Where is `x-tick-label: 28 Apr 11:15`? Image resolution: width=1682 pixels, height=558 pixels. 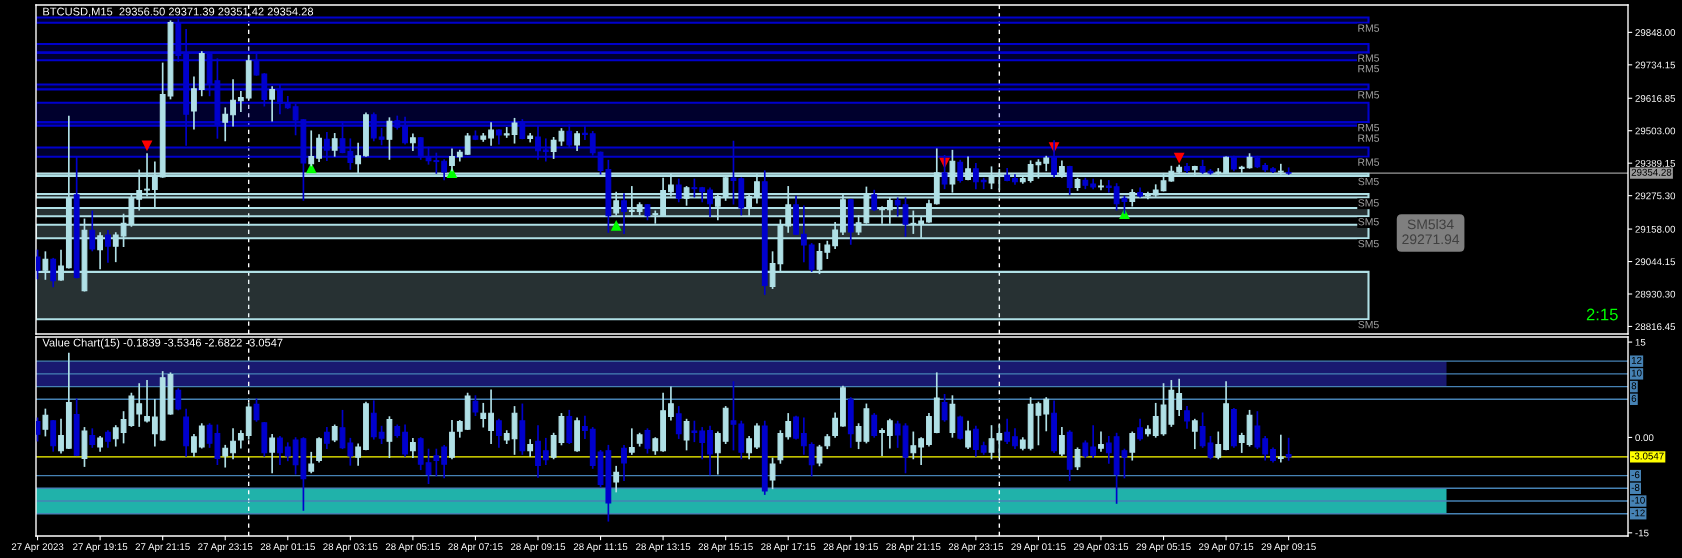
x-tick-label: 28 Apr 11:15 is located at coordinates (600, 548).